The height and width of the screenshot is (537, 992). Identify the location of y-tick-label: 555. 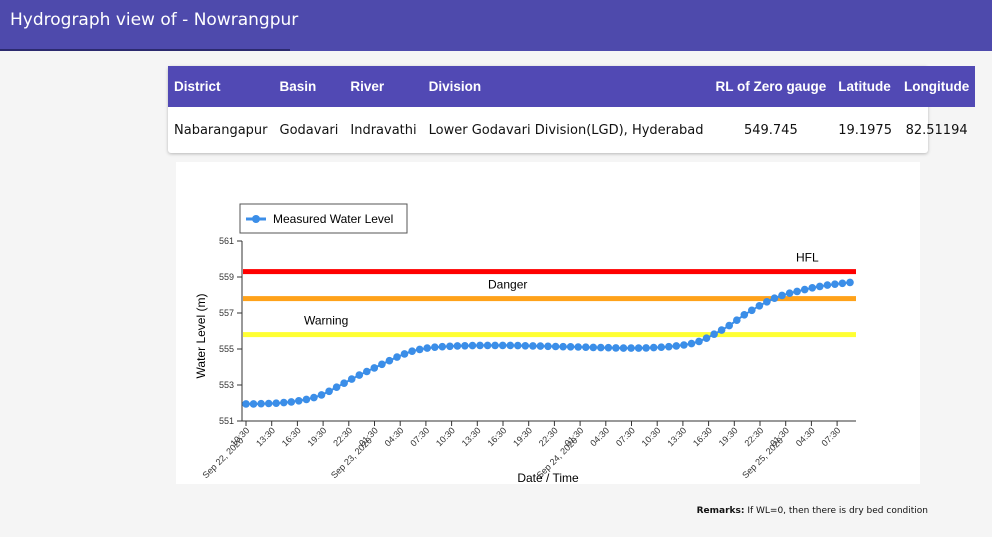
(226, 349).